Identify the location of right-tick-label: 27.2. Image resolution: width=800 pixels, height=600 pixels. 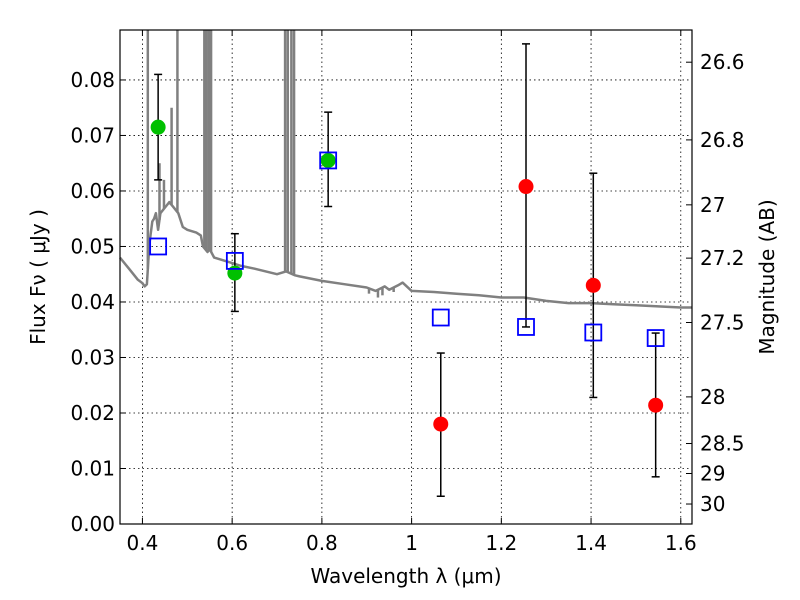
(722, 258).